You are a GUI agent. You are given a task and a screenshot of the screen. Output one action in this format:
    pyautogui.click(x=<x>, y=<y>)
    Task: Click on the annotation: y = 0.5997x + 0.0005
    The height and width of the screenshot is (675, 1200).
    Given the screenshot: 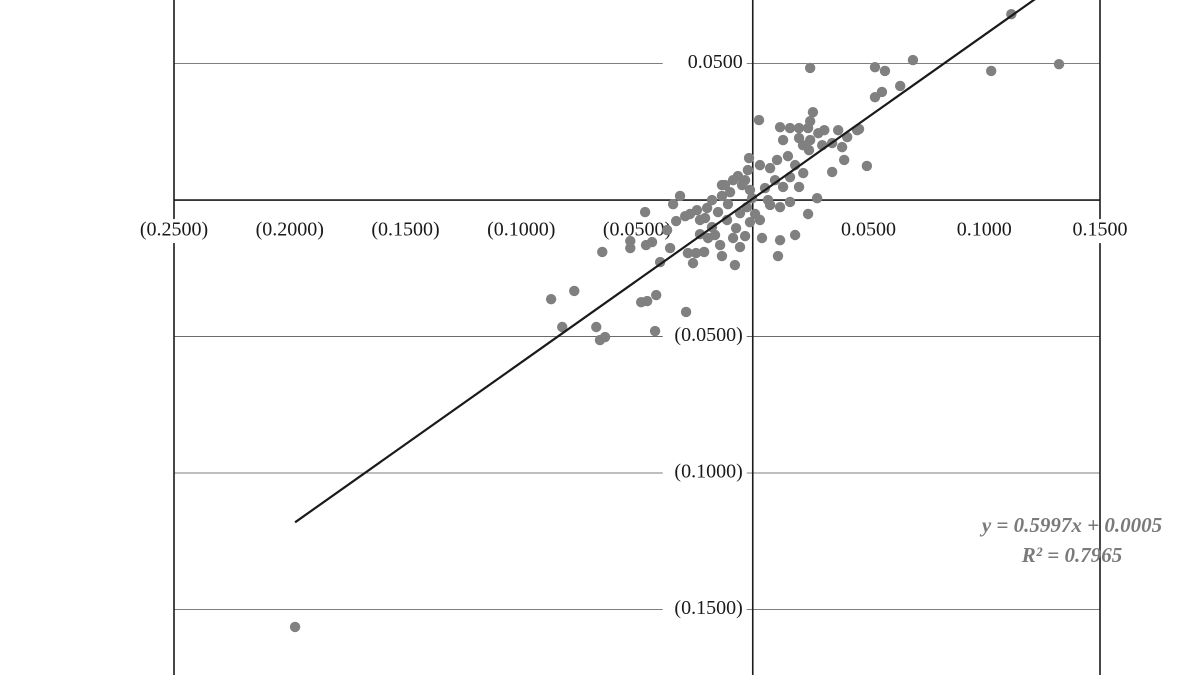 What is the action you would take?
    pyautogui.click(x=1070, y=525)
    